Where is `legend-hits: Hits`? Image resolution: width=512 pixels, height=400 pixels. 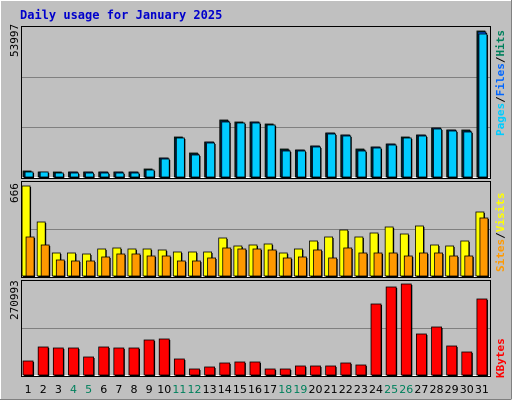 legend-hits: Hits is located at coordinates (500, 43).